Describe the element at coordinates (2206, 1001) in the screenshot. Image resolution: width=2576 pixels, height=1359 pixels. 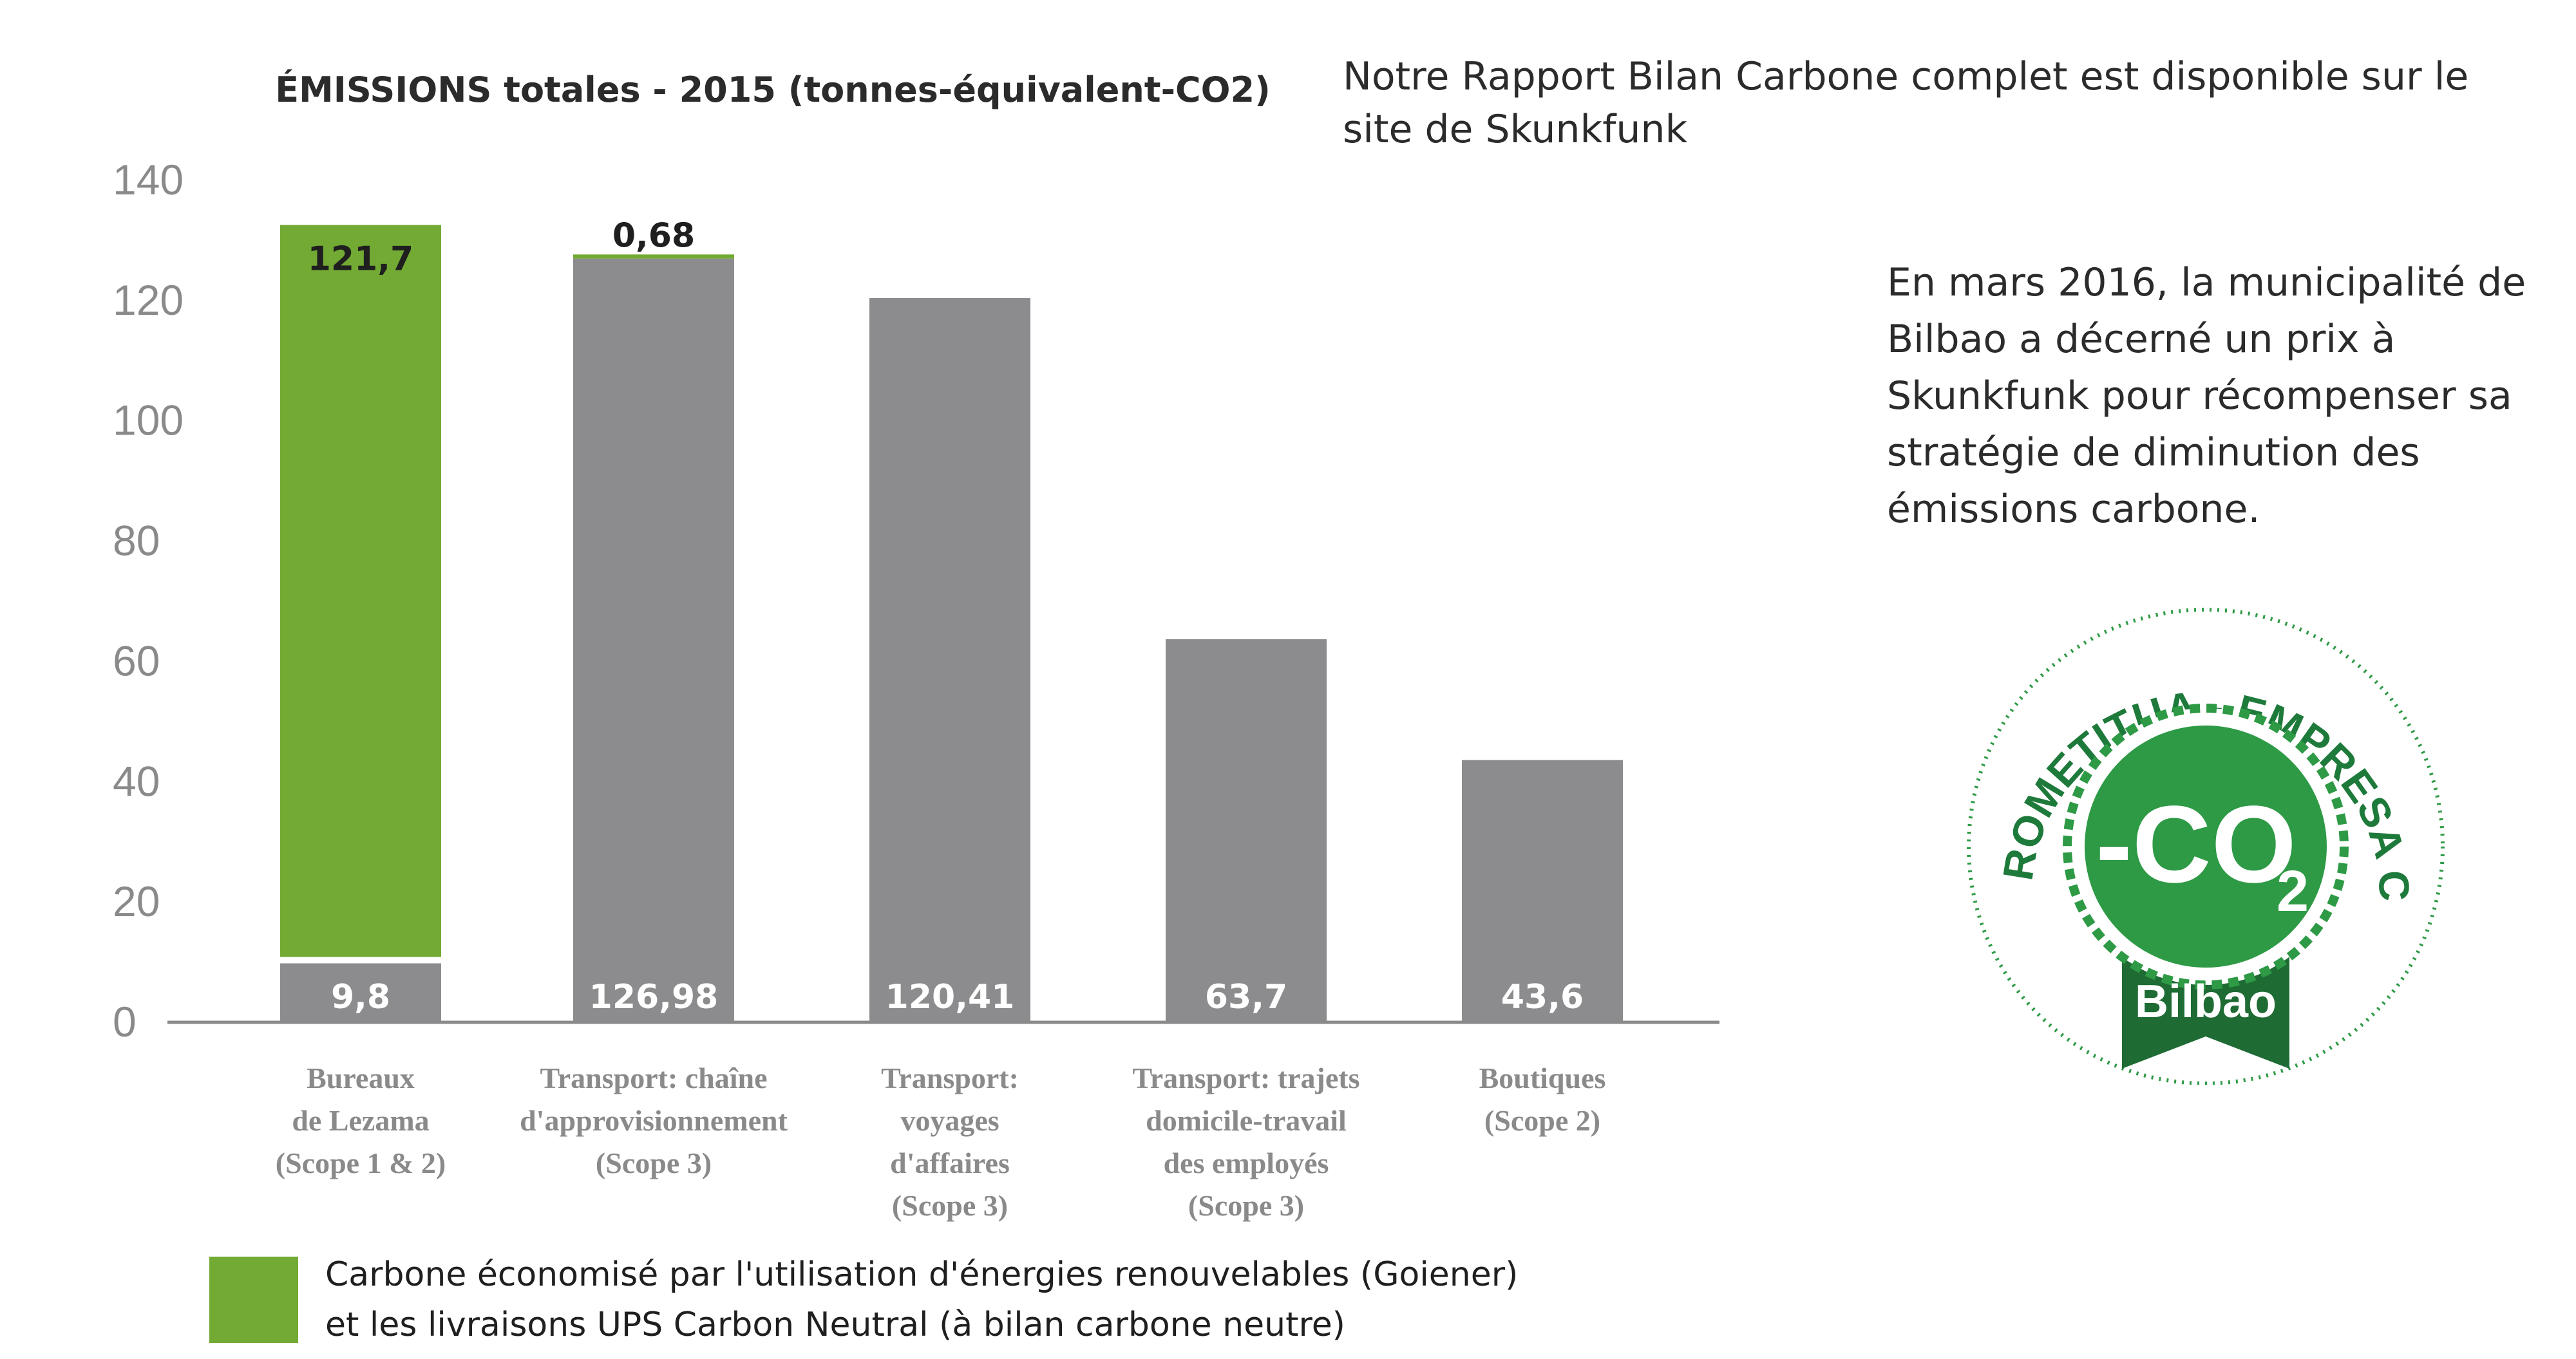
I see `badge-city: Bilbao` at that location.